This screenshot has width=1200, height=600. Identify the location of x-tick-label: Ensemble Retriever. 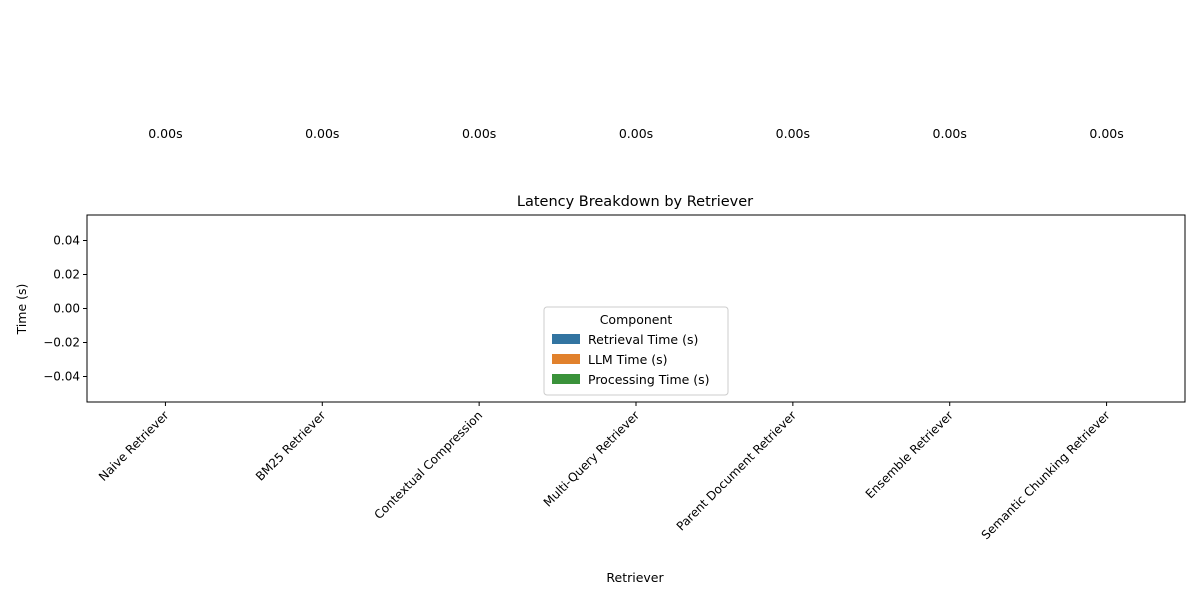
(909, 454).